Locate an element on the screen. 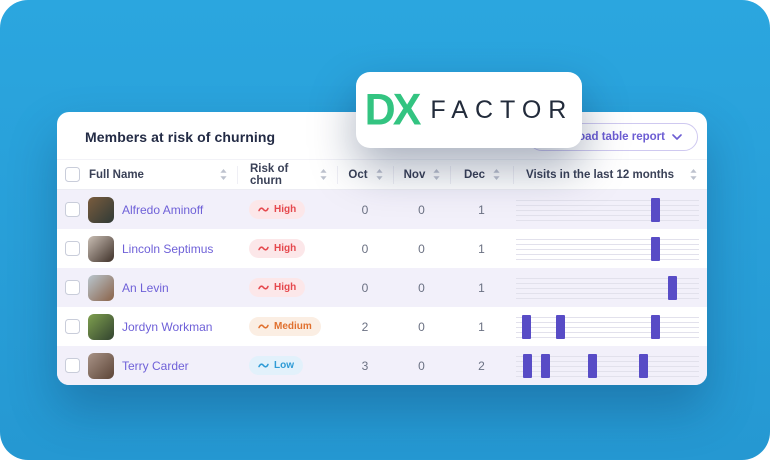 The width and height of the screenshot is (770, 460). member-name-link: Terry Carder is located at coordinates (155, 365).